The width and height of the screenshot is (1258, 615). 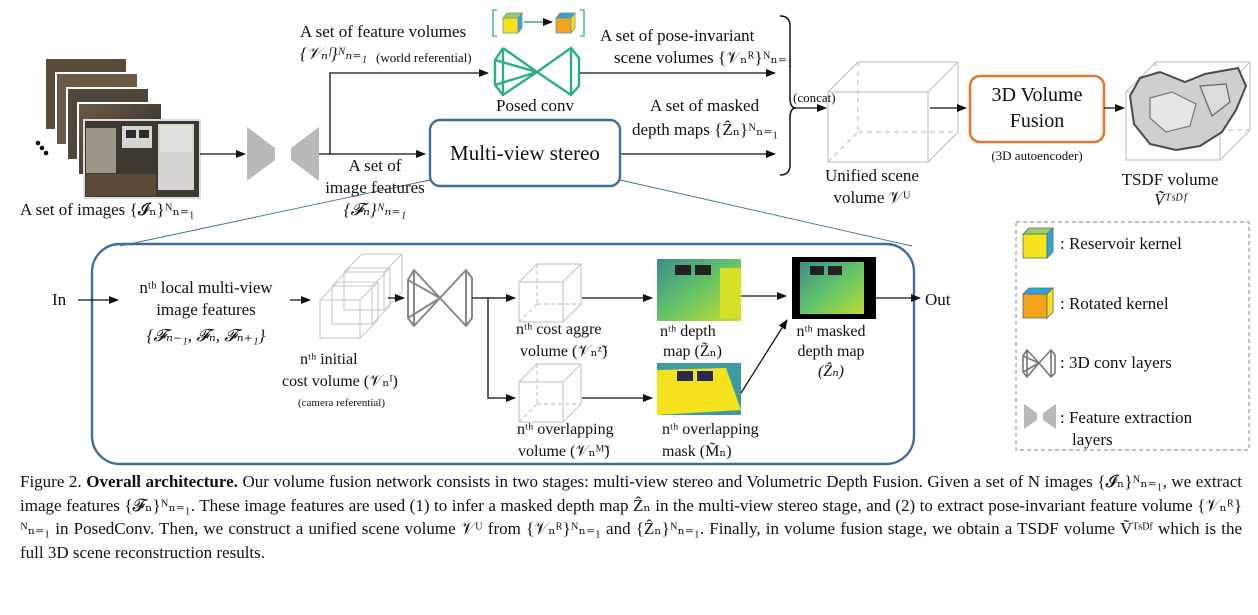 What do you see at coordinates (1170, 199) in the screenshot?
I see `tsdf-line2: Ṽᵀˢᴰᶠ` at bounding box center [1170, 199].